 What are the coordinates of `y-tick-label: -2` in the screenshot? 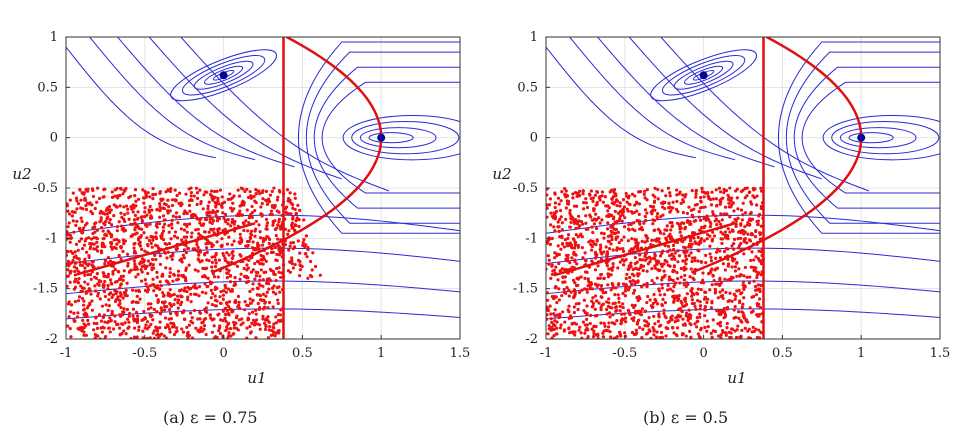 It's located at (51, 339).